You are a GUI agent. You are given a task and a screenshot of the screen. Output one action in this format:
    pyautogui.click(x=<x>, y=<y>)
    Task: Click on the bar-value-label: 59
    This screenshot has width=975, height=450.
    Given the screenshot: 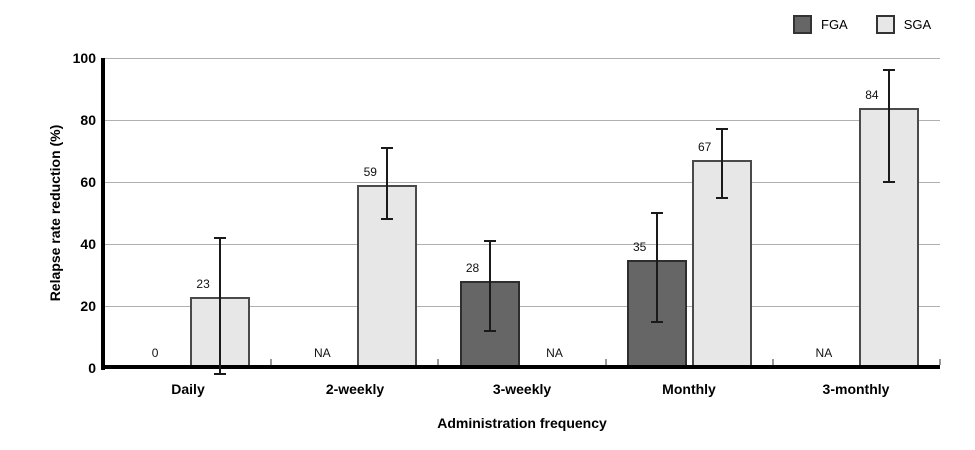 What is the action you would take?
    pyautogui.click(x=370, y=172)
    